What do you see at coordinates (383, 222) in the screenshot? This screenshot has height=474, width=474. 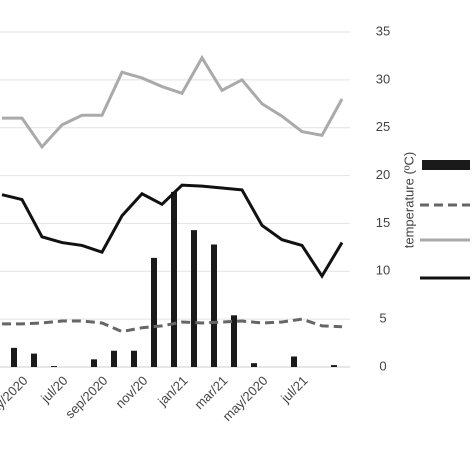 I see `y-tick-label: 15` at bounding box center [383, 222].